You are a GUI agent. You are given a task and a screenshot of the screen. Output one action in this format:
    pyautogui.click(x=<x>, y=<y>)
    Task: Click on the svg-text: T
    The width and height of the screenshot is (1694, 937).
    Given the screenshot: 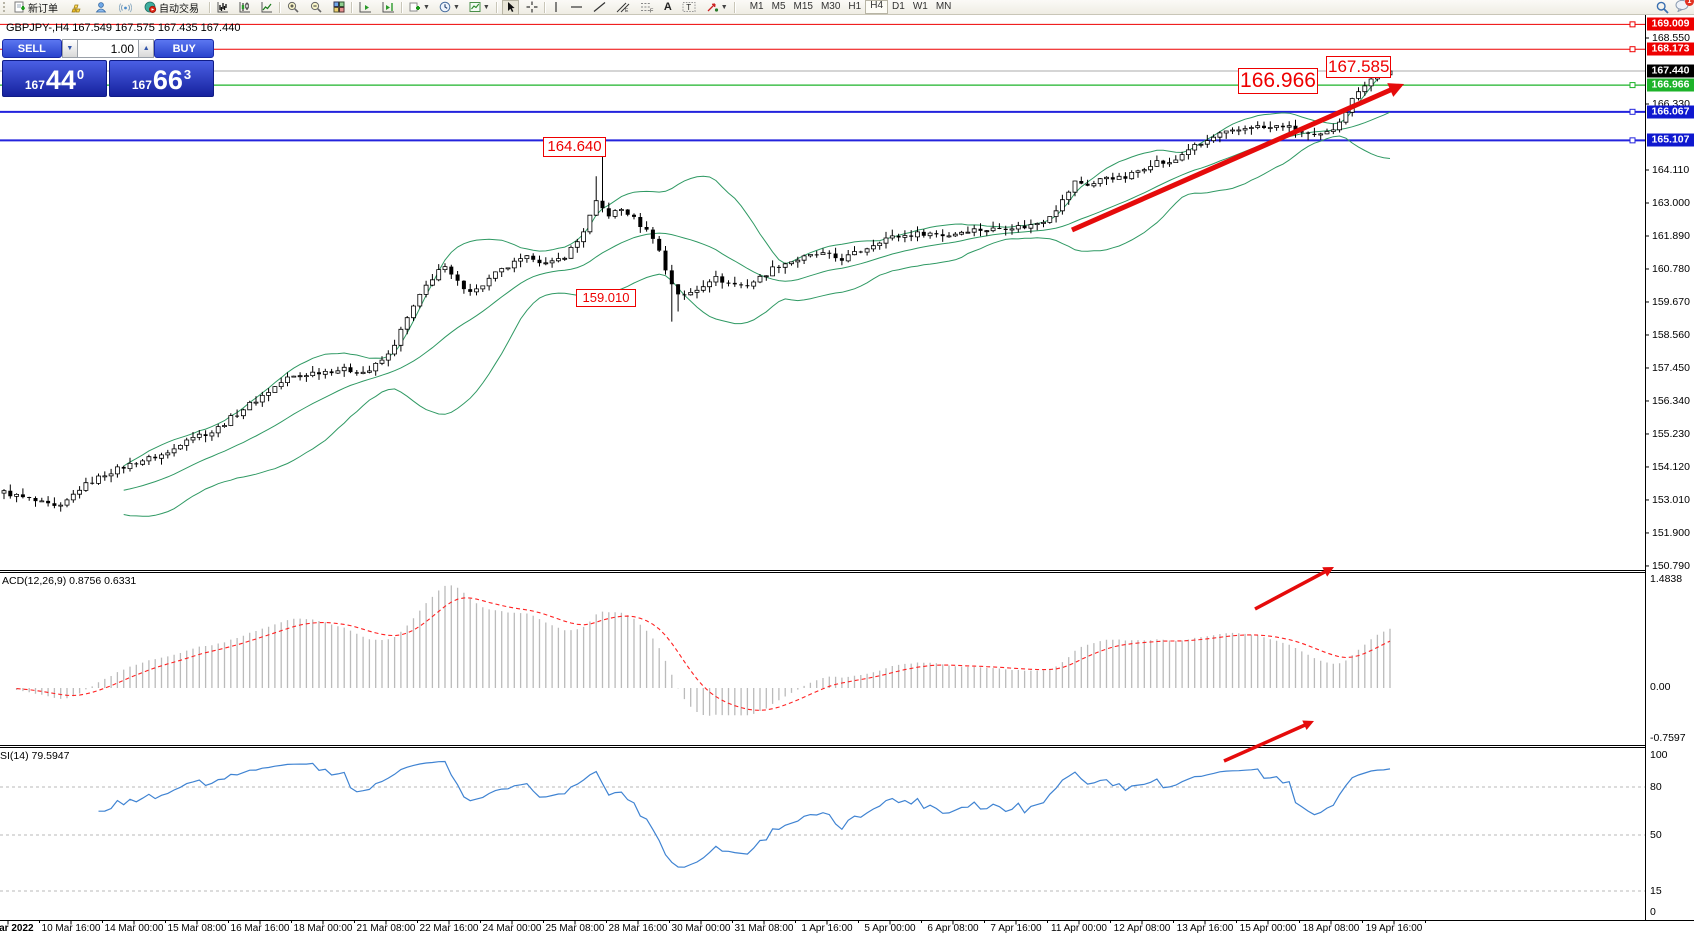 What is the action you would take?
    pyautogui.click(x=688, y=7)
    